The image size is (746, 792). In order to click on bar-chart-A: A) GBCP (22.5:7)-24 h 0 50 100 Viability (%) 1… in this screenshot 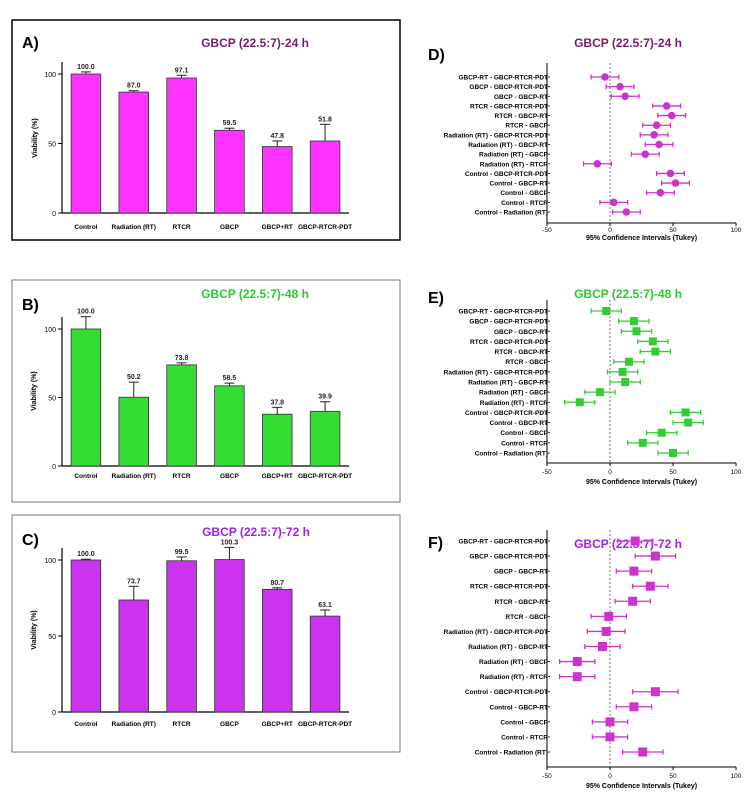, I will do `click(206, 130)`.